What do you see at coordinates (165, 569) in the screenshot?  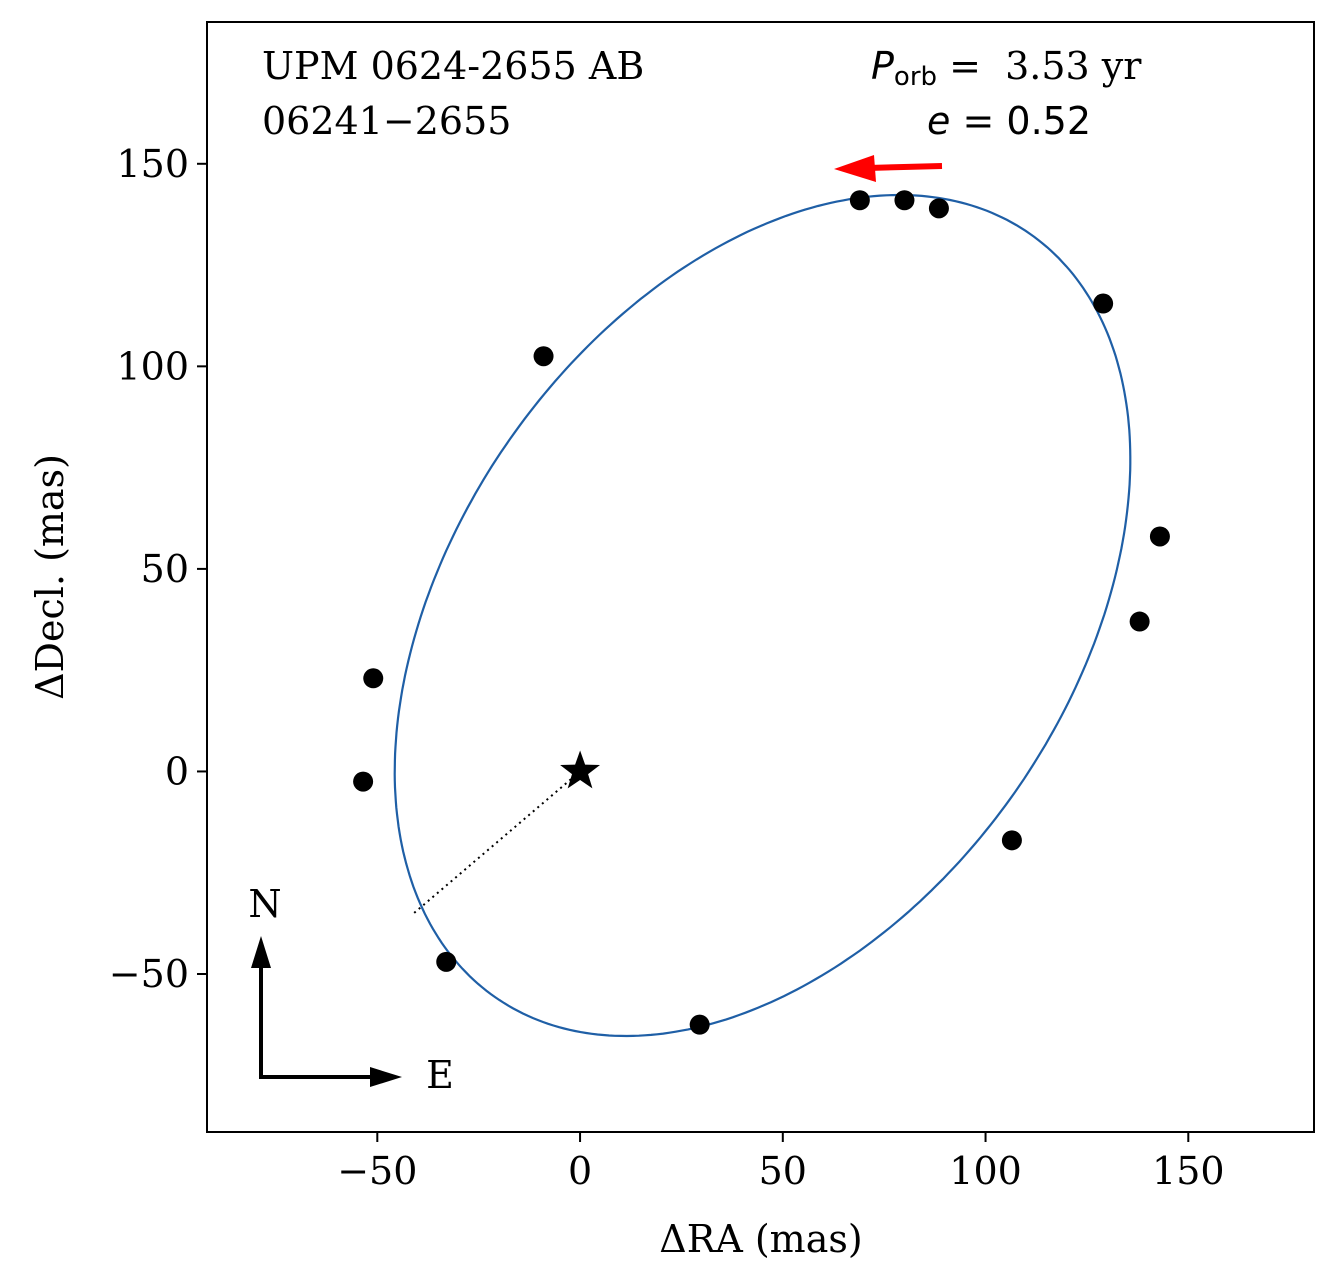 I see `y-tick-label: 50` at bounding box center [165, 569].